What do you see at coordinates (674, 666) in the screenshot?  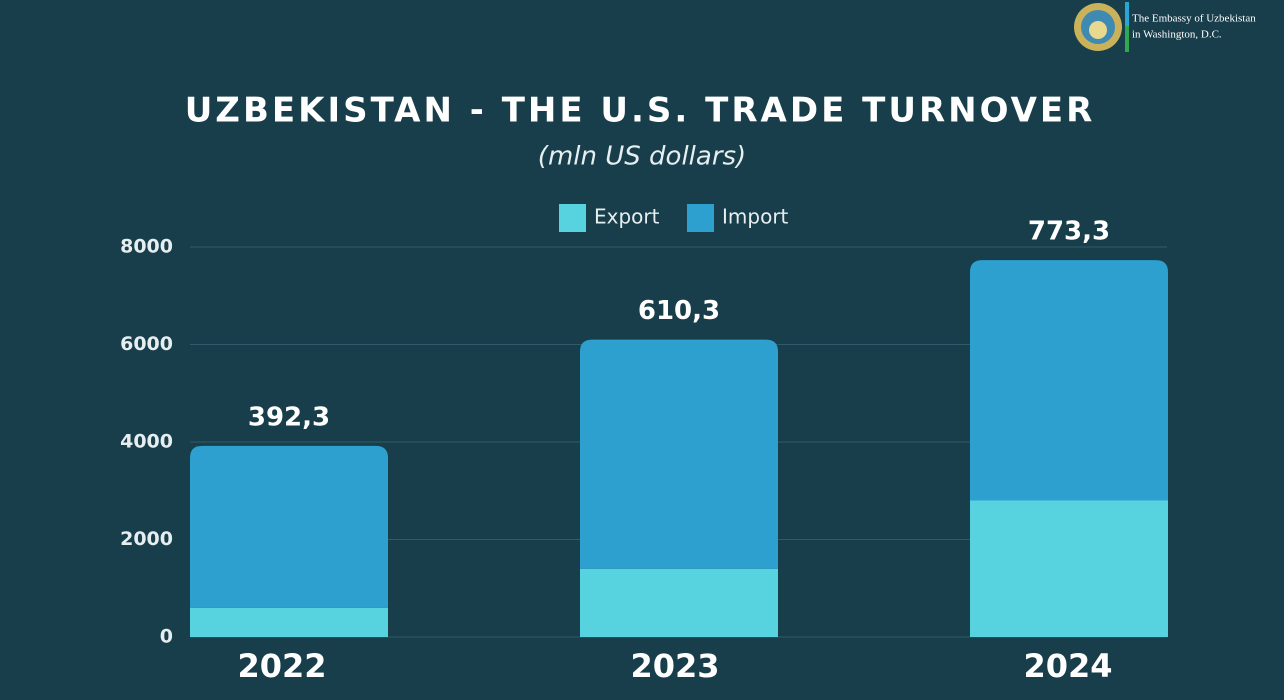 I see `x-tick-label: 2023` at bounding box center [674, 666].